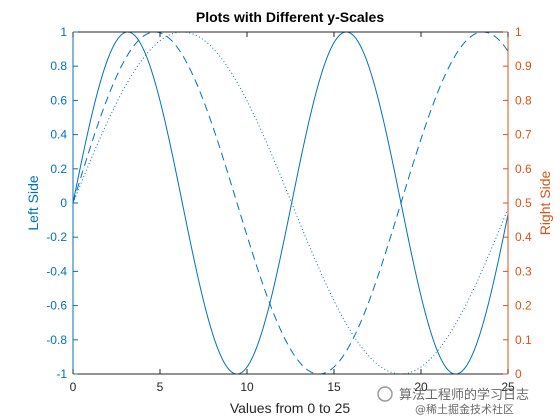  Describe the element at coordinates (73, 387) in the screenshot. I see `x-tick-label: 0` at that location.